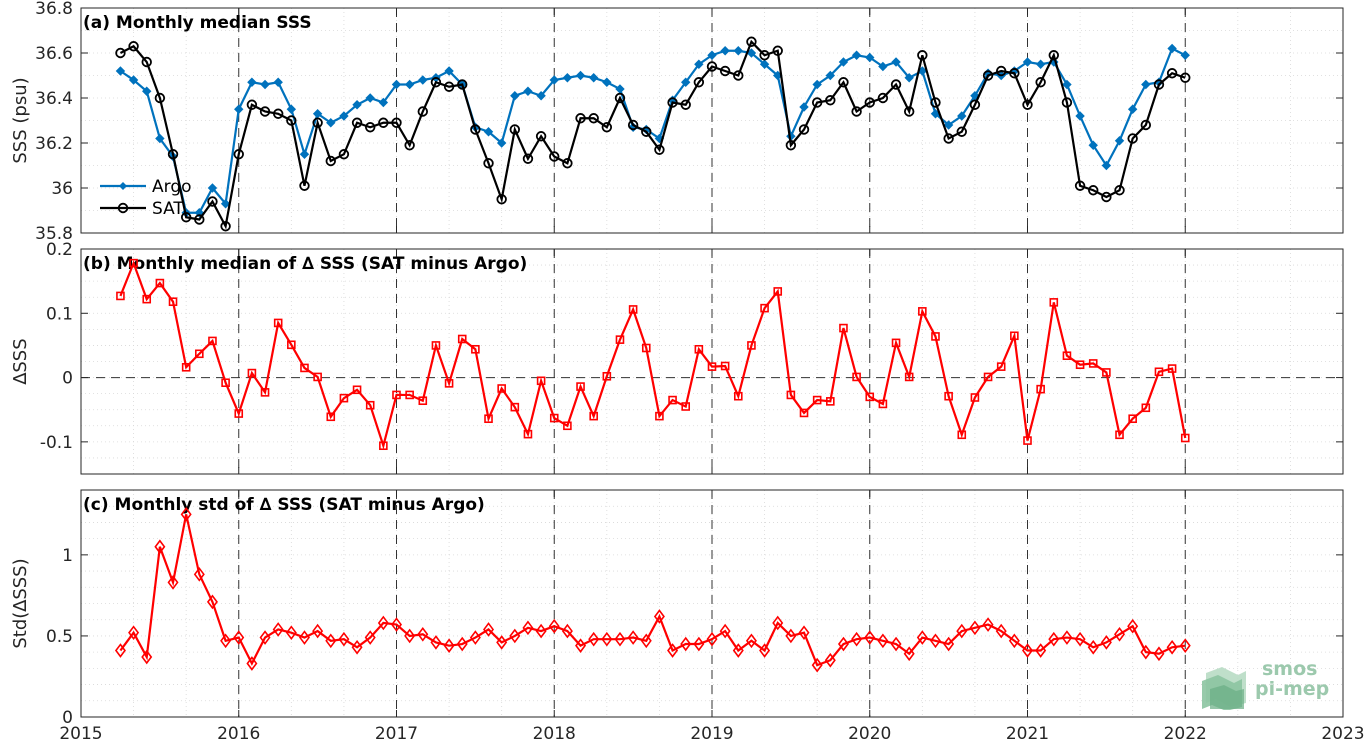 This screenshot has width=1368, height=745. I want to click on y-axis-label: Std(∆SSS), so click(20, 603).